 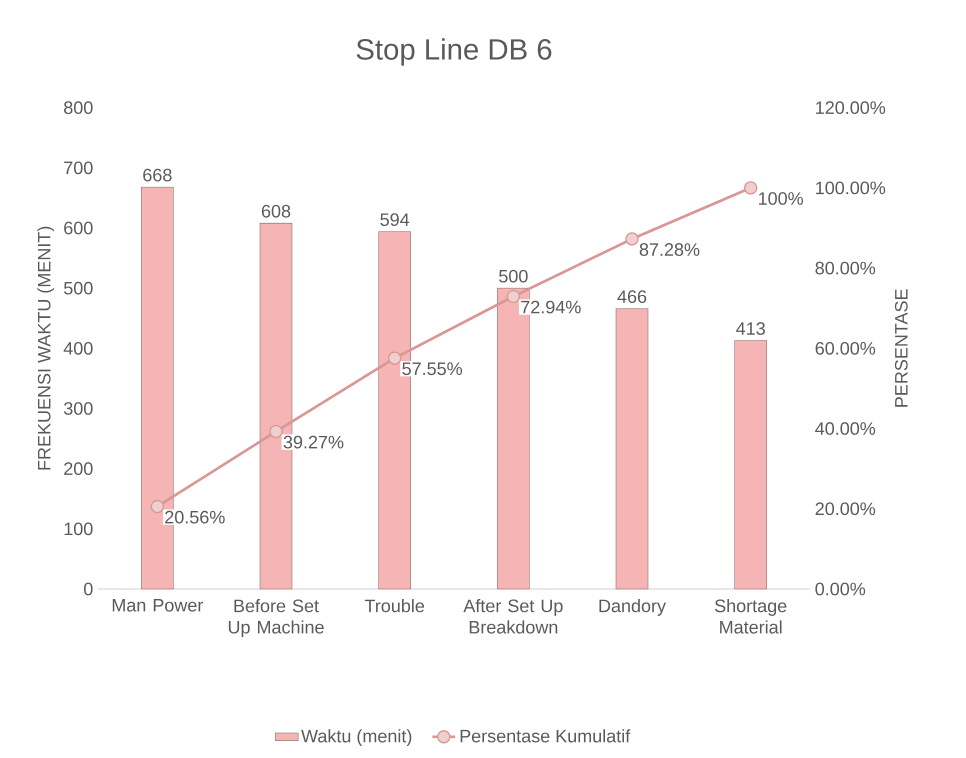 I want to click on y-tick-label: 600, so click(x=78, y=228).